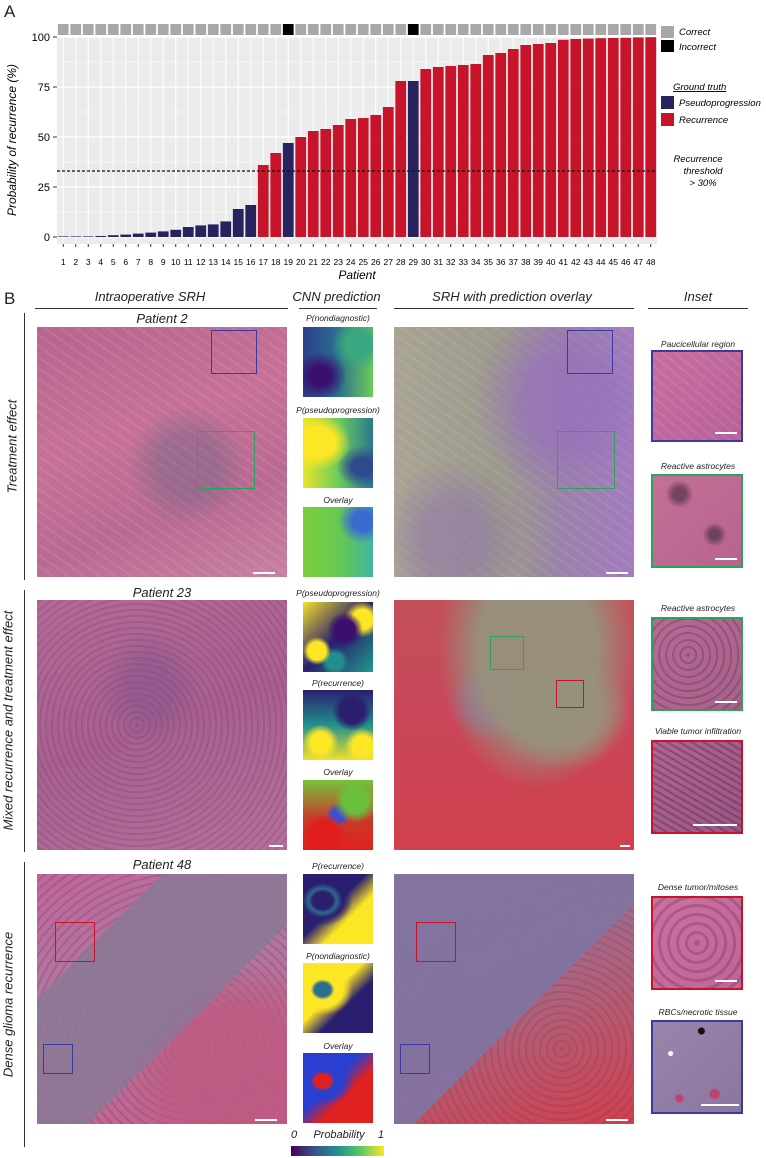 This screenshot has width=766, height=1158. What do you see at coordinates (351, 262) in the screenshot?
I see `x-tick-label-24: 24` at bounding box center [351, 262].